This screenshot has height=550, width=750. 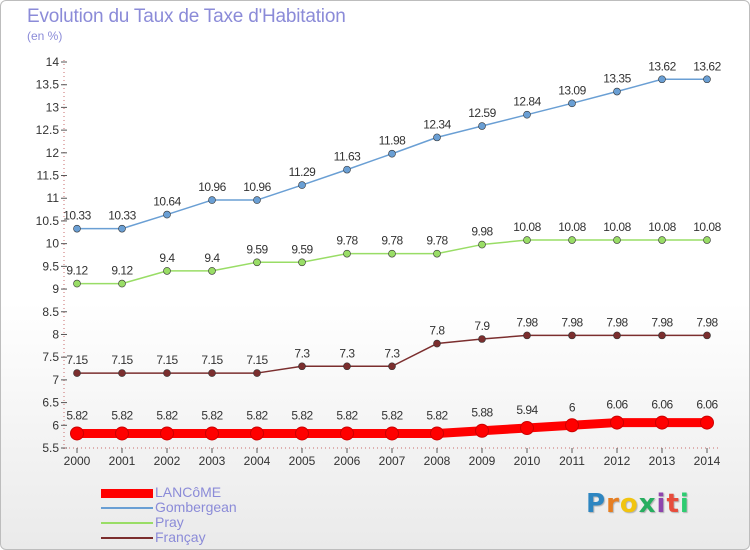 I want to click on data-label: 9.98, so click(x=482, y=232).